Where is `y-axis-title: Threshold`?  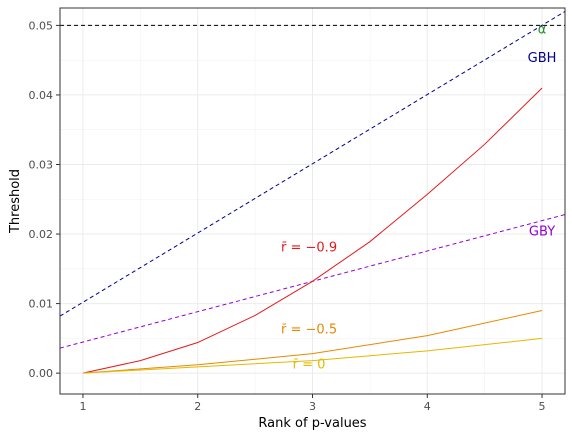
y-axis-title: Threshold is located at coordinates (15, 201).